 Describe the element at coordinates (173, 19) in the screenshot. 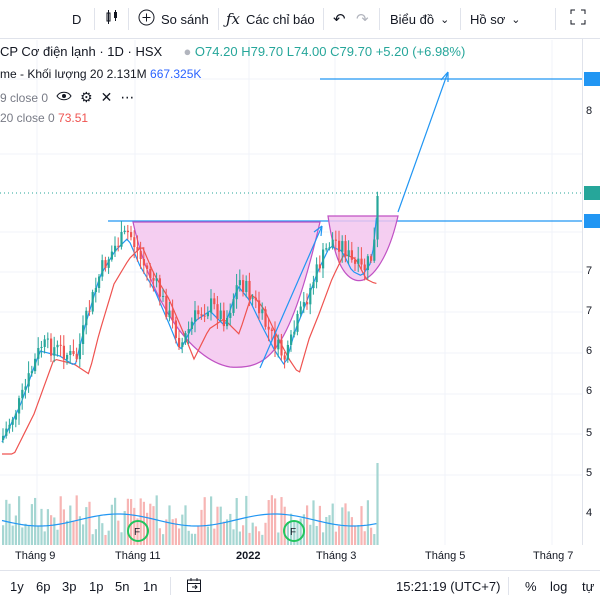

I see `compare-button: So sánh` at that location.